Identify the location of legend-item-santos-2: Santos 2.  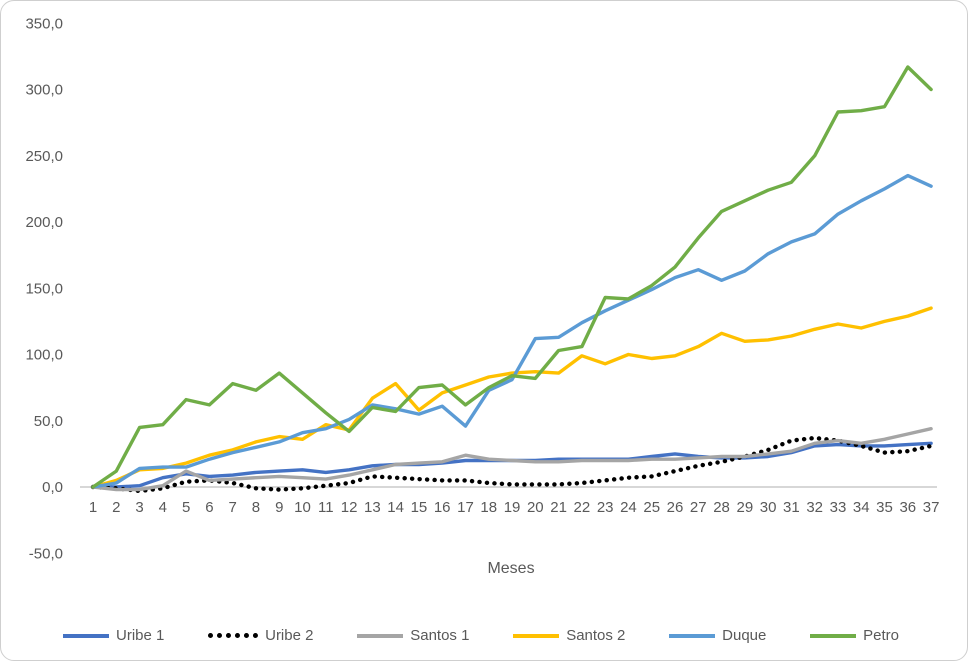
(569, 635).